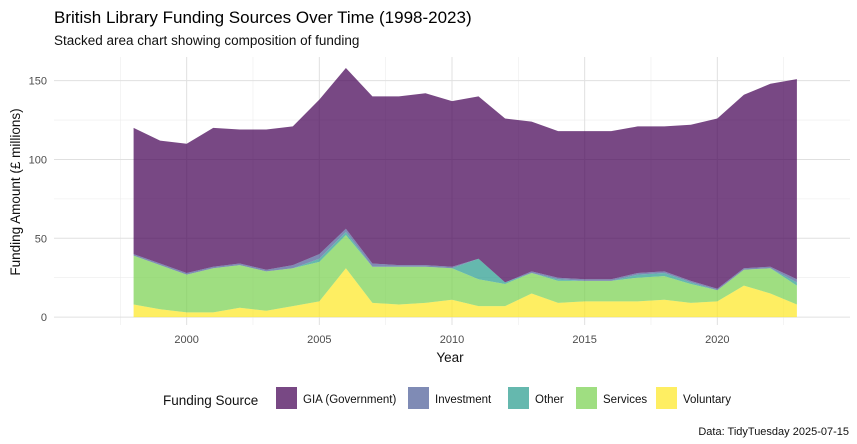  Describe the element at coordinates (319, 340) in the screenshot. I see `x-tick-label: 2005` at that location.